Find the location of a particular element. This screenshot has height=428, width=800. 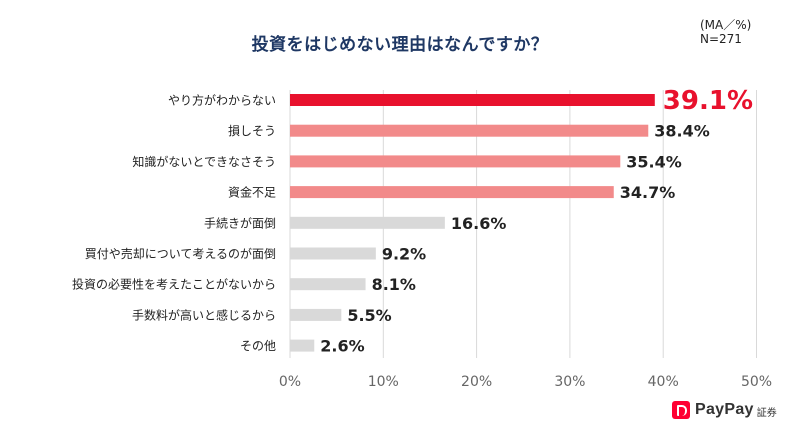

category-label: やり方がわからない is located at coordinates (222, 100).